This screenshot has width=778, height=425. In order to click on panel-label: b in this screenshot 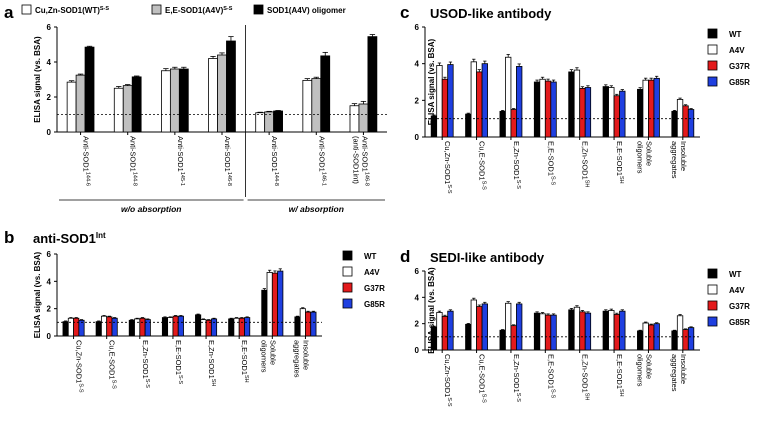, I will do `click(9, 237)`.